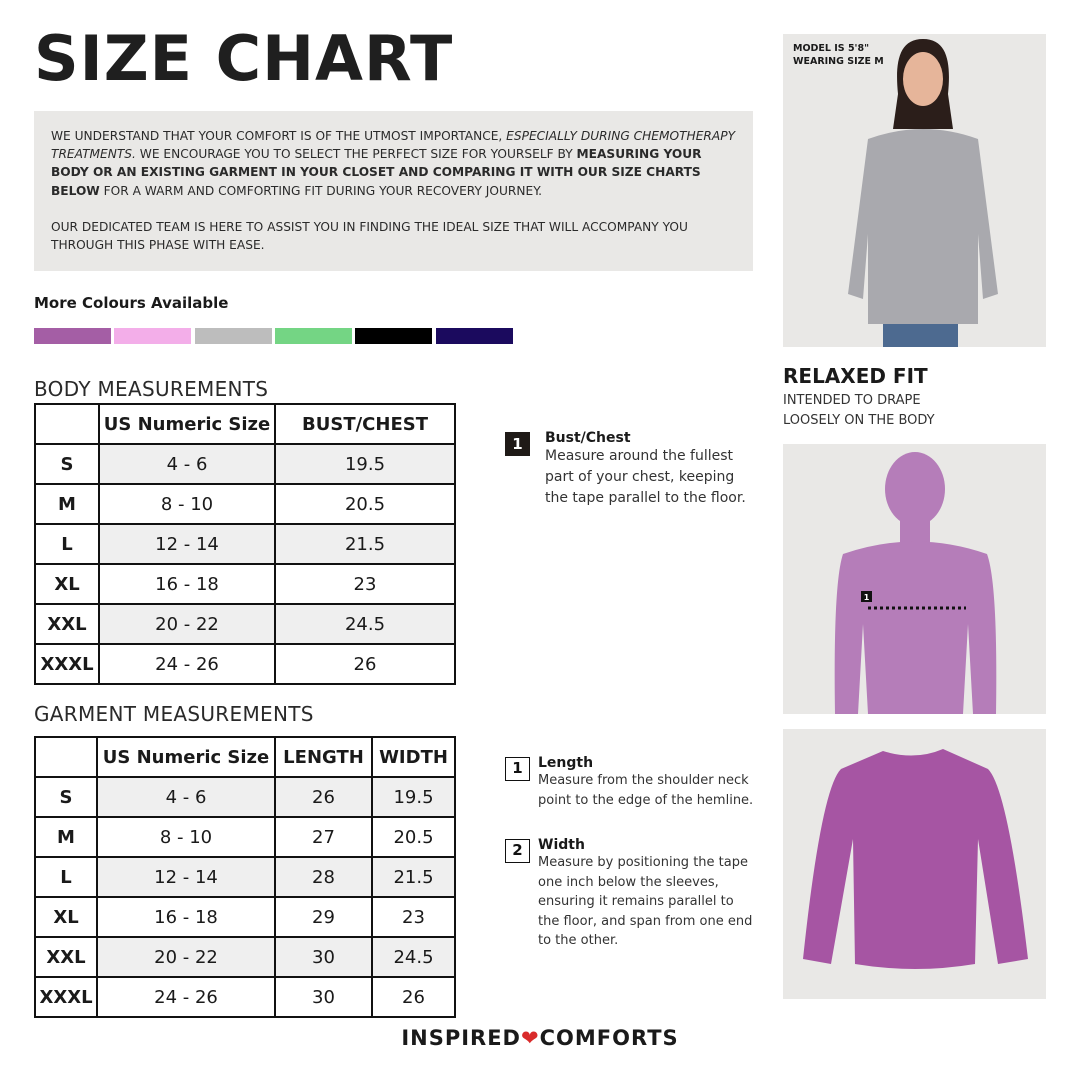  What do you see at coordinates (517, 769) in the screenshot?
I see `step-number: 1` at bounding box center [517, 769].